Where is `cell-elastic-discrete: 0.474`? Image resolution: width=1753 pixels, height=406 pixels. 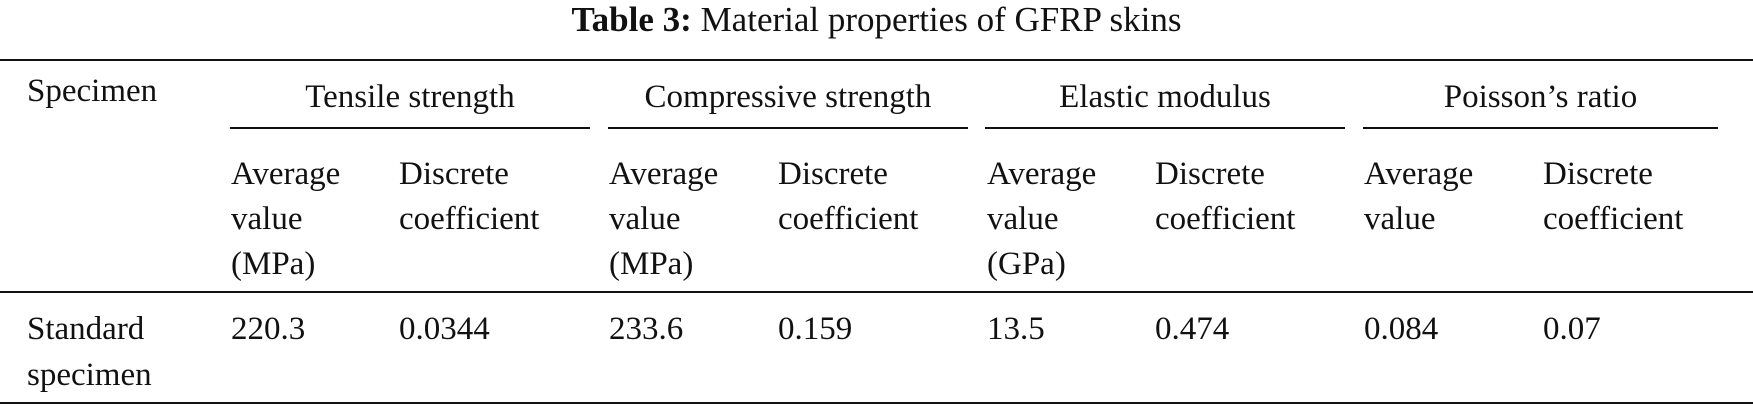 cell-elastic-discrete: 0.474 is located at coordinates (1192, 329).